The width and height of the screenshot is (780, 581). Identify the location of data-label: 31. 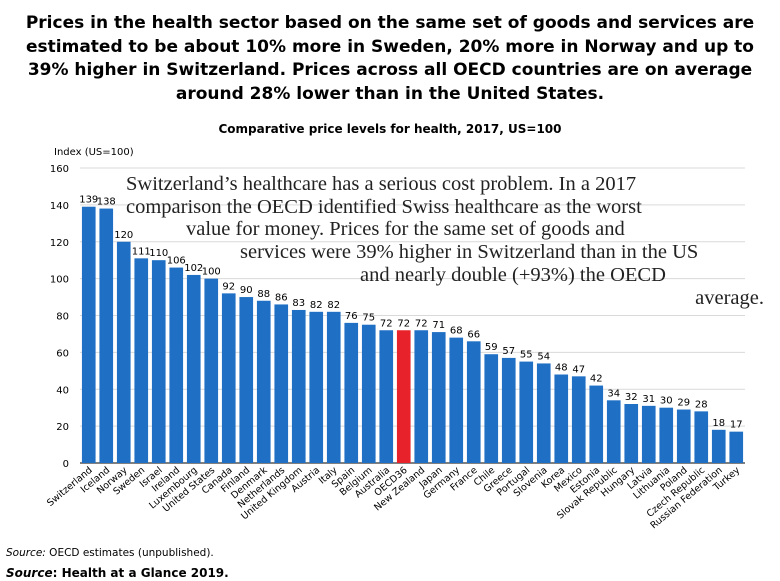
(648, 399).